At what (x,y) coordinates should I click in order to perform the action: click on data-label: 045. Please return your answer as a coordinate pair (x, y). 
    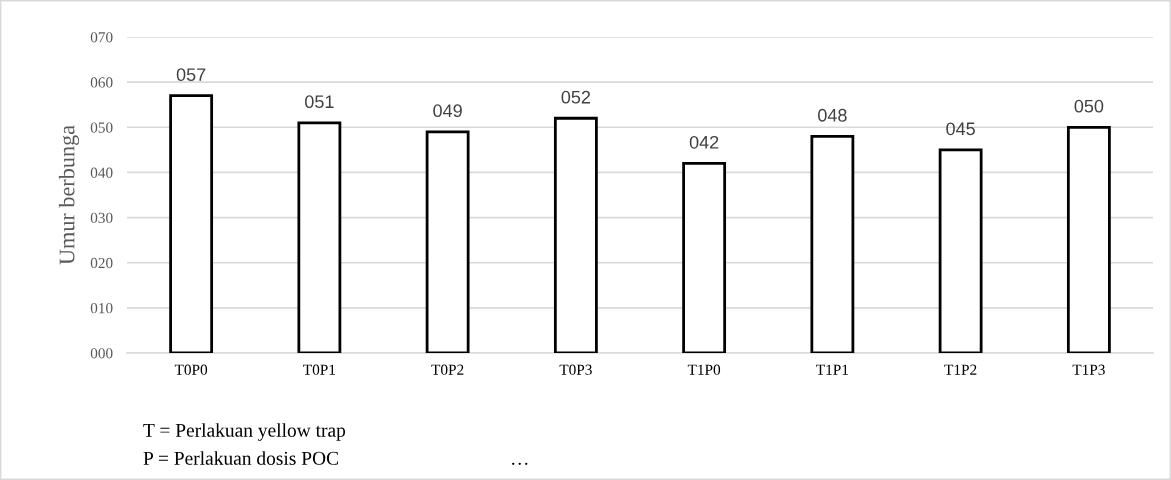
    Looking at the image, I should click on (960, 129).